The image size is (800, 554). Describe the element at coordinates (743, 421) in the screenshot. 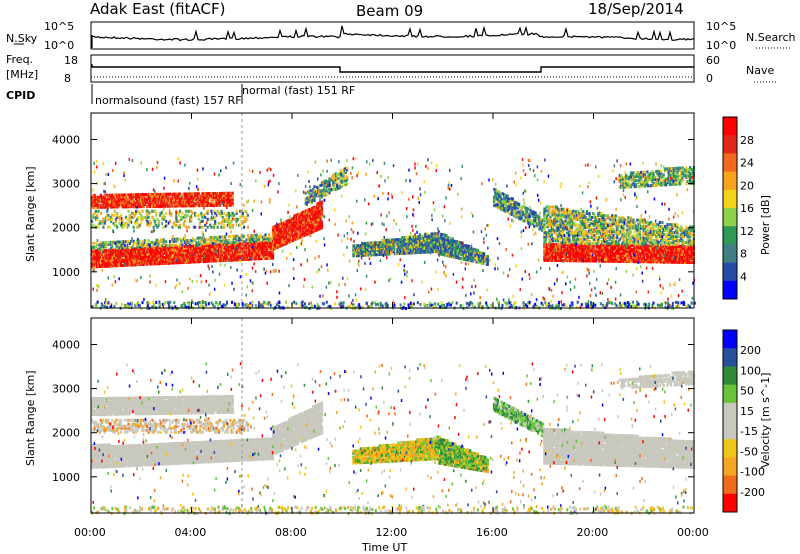

I see `velocity-colorbar: 200 100 50 15 -15 -50 -100 -200` at that location.